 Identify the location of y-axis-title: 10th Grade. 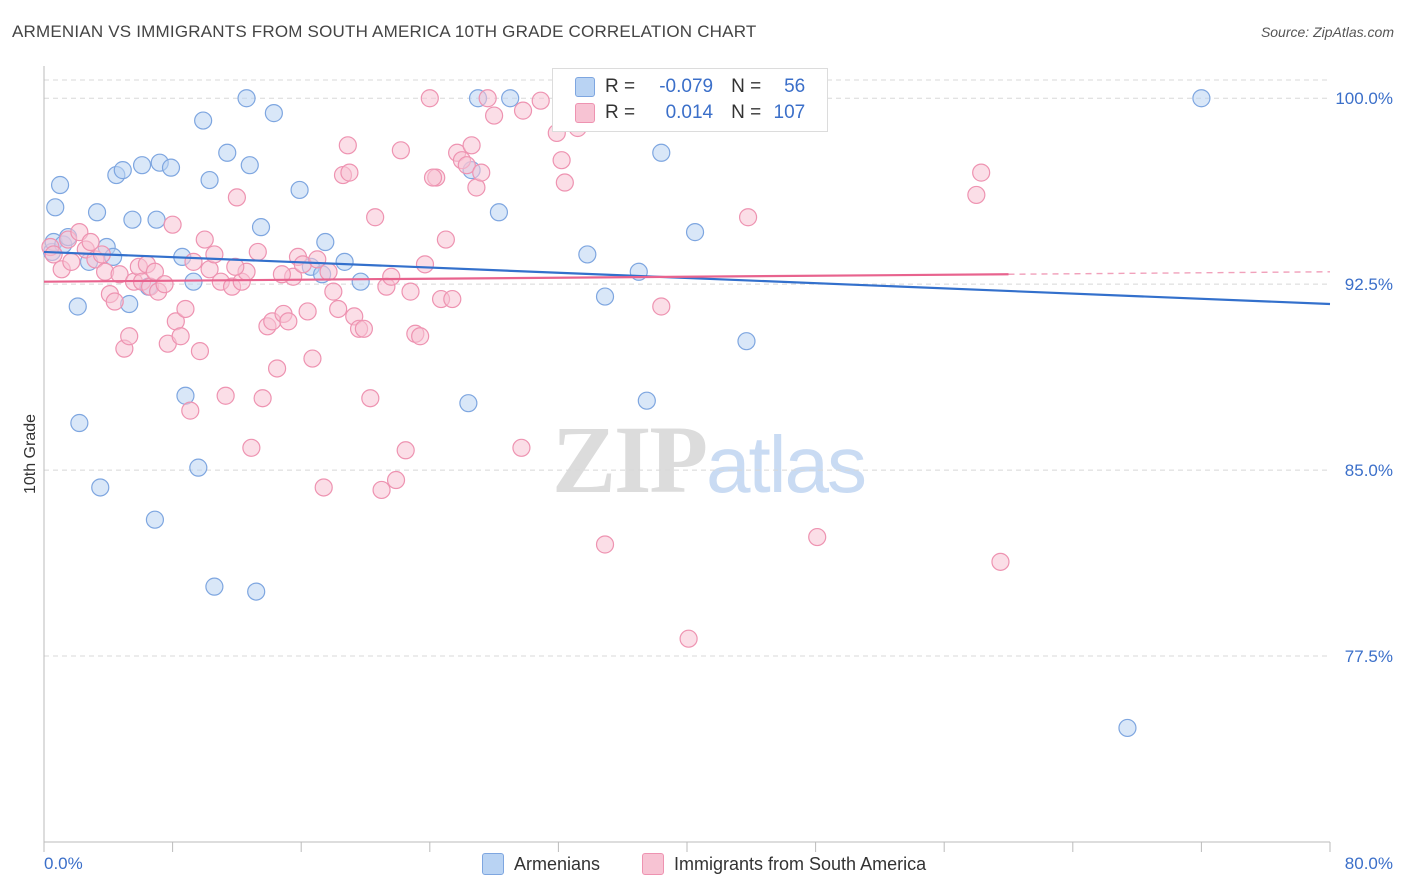
(30, 454).